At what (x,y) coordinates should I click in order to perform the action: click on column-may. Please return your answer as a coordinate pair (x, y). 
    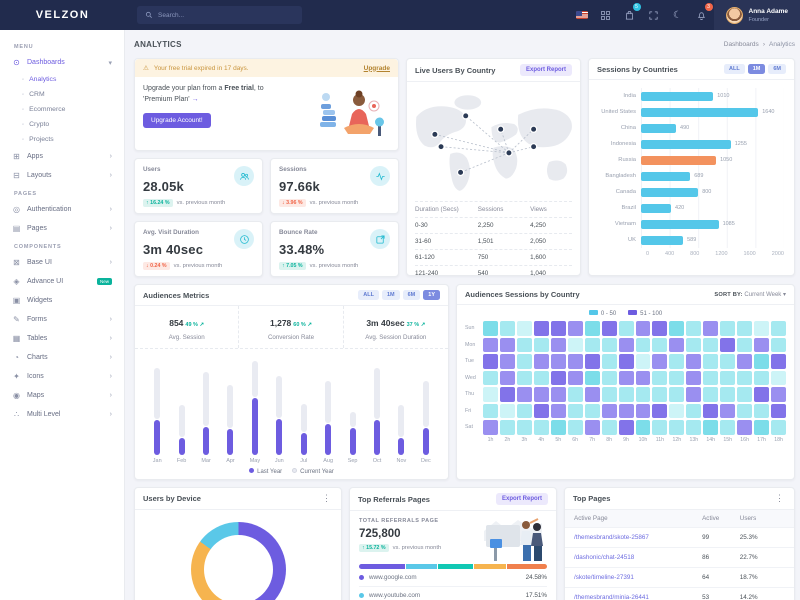
    Looking at the image, I should click on (255, 405).